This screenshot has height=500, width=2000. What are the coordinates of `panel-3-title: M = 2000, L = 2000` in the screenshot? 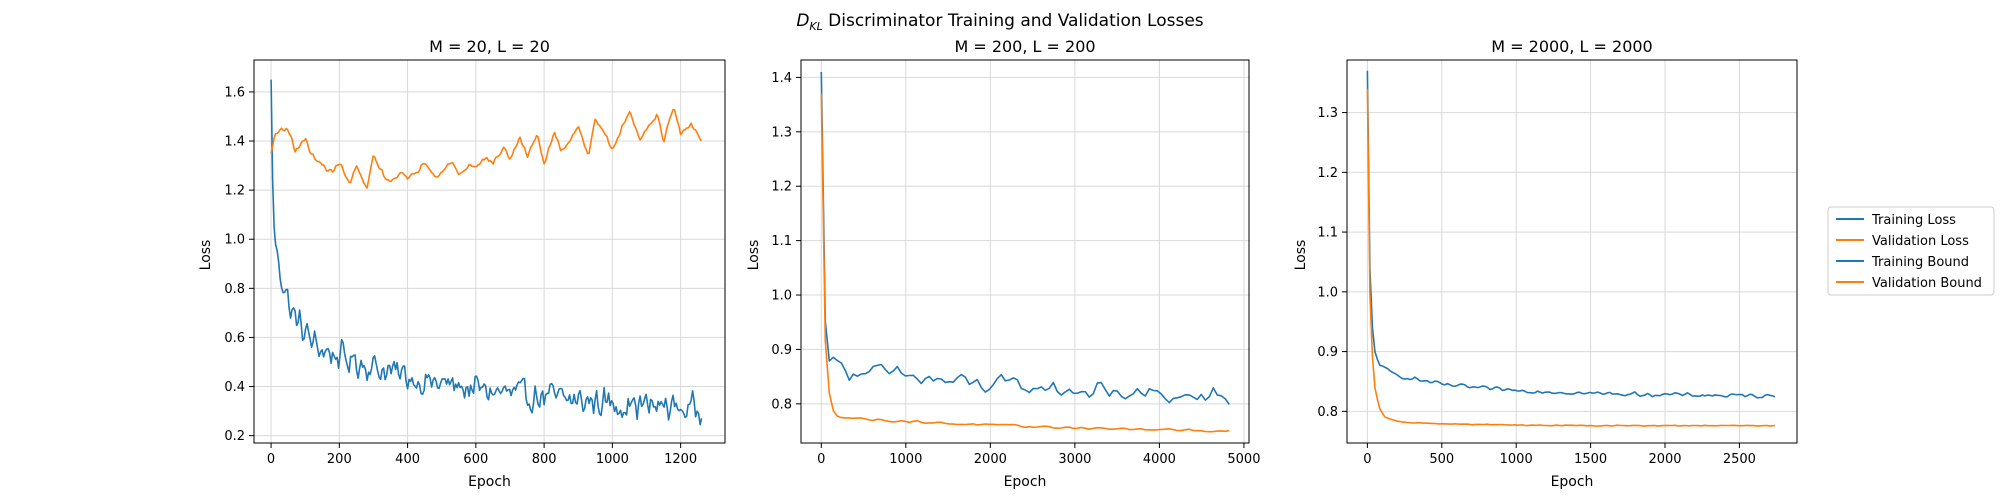 It's located at (1571, 46).